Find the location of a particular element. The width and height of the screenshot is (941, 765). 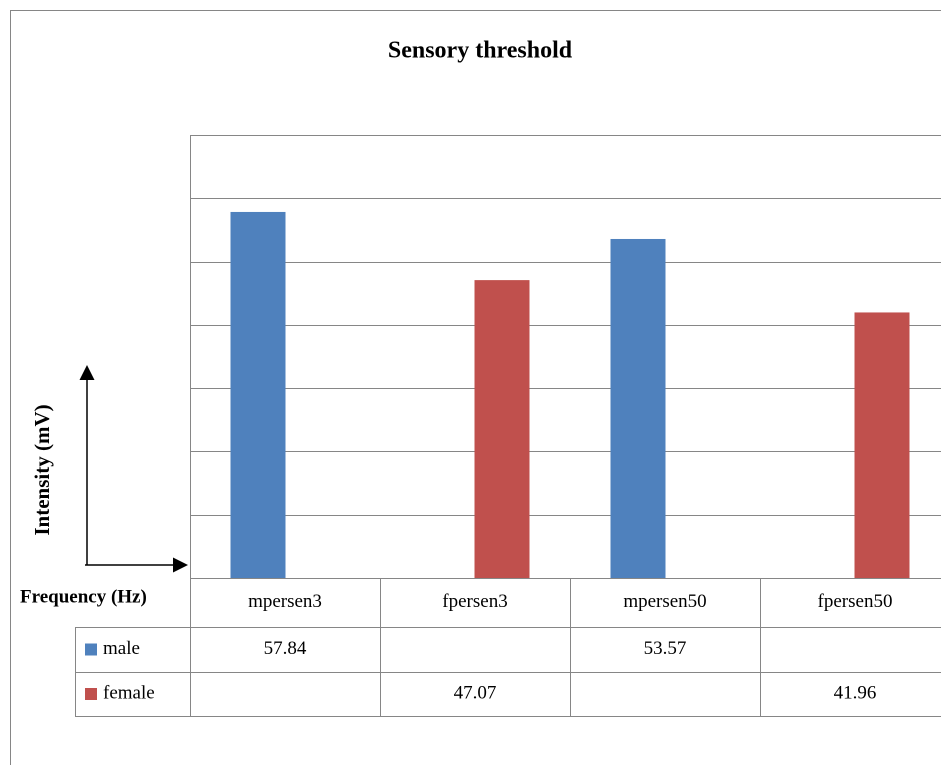

data-table-value: 57.84 is located at coordinates (285, 648).